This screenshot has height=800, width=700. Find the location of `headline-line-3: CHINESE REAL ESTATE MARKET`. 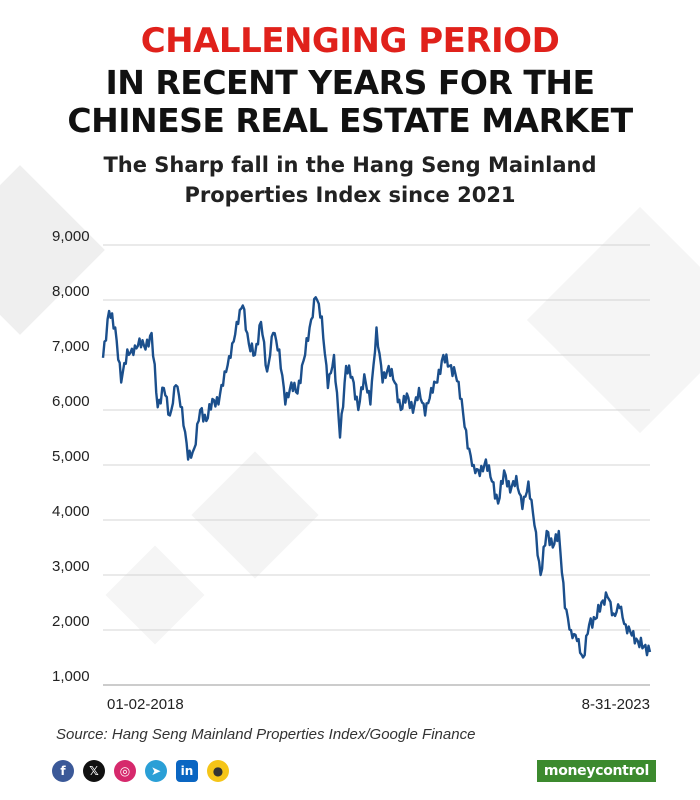

headline-line-3: CHINESE REAL ESTATE MARKET is located at coordinates (350, 120).